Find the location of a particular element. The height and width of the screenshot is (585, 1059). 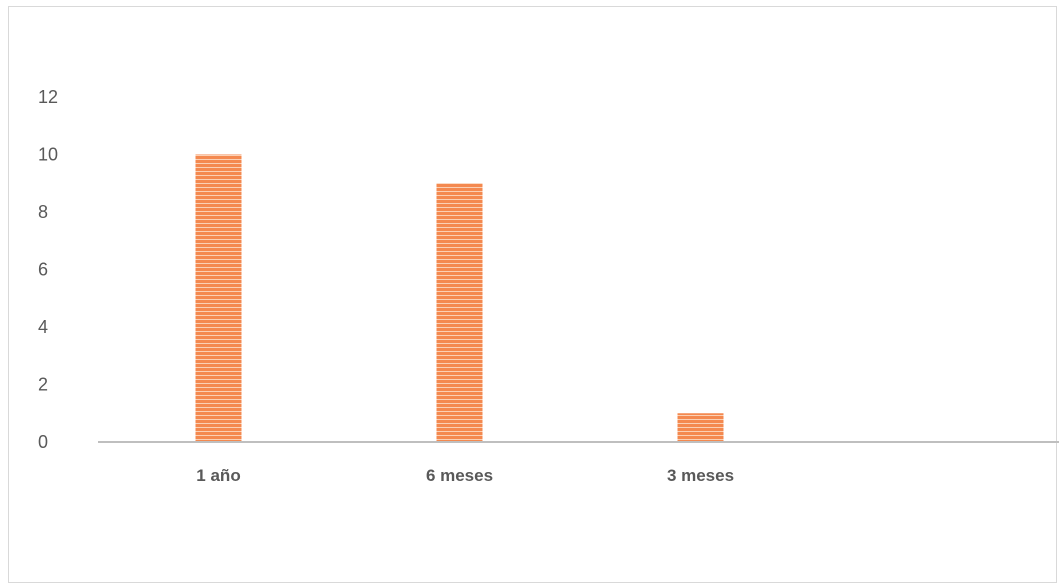

y-tick-label: 10 is located at coordinates (48, 155).